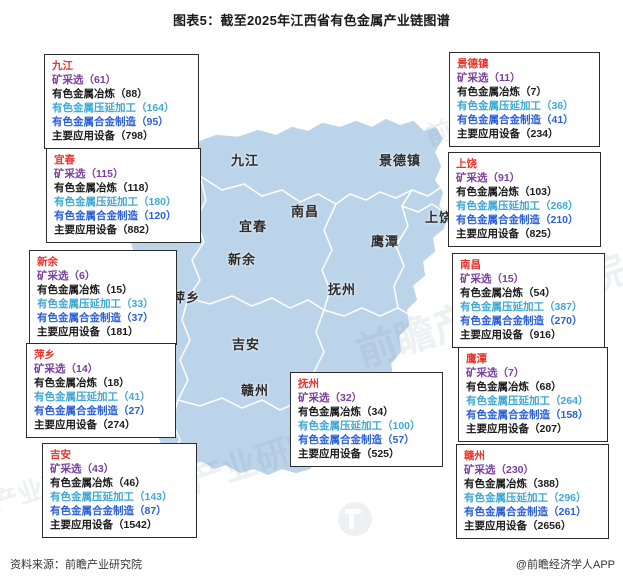 The width and height of the screenshot is (623, 582). Describe the element at coordinates (517, 220) in the screenshot. I see `row-alloy: 有色金属合金制造（210）` at that location.